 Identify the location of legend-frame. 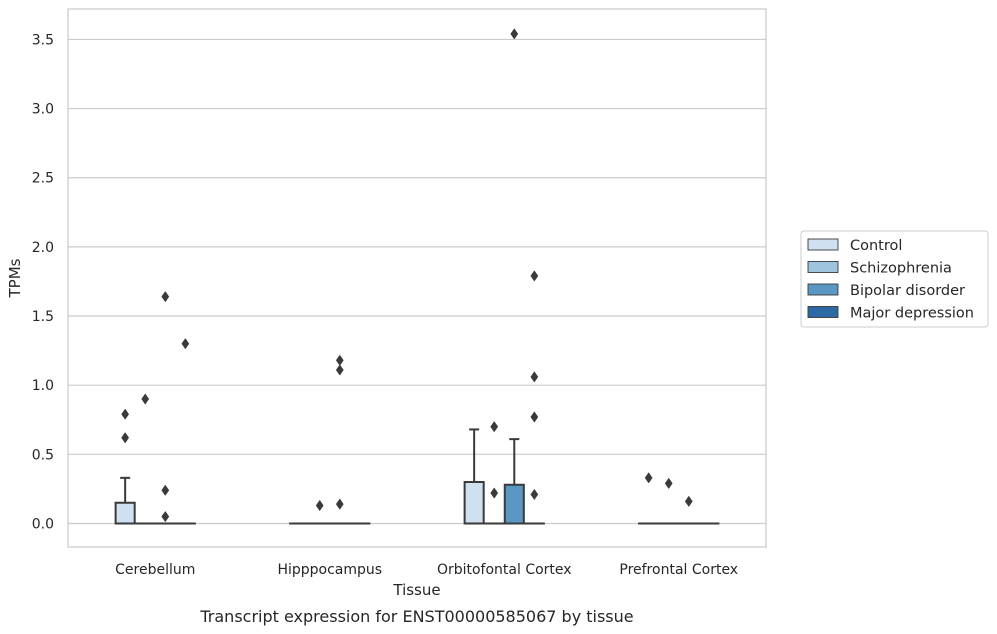
(894, 279).